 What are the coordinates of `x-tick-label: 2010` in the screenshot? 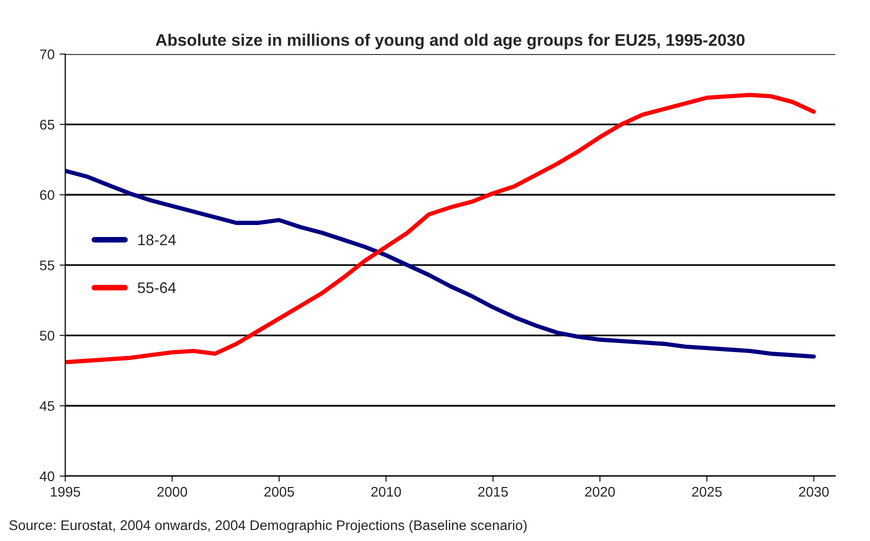 It's located at (386, 491).